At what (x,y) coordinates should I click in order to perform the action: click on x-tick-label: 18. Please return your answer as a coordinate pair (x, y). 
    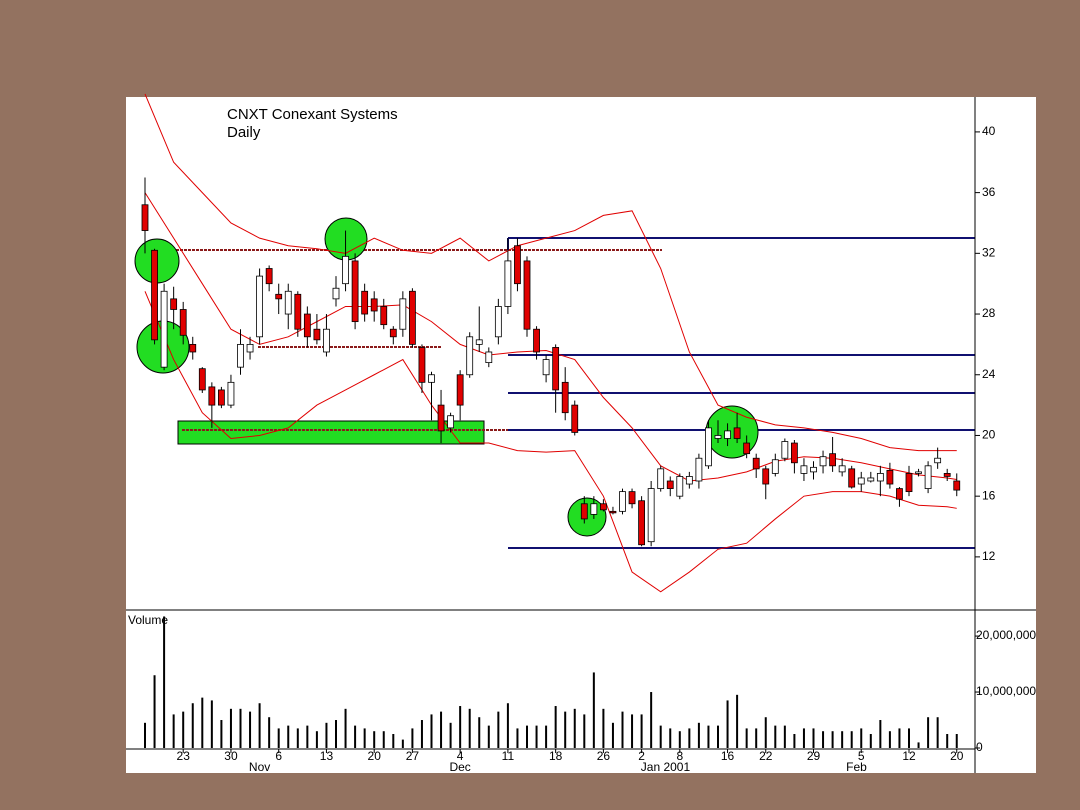
    Looking at the image, I should click on (556, 756).